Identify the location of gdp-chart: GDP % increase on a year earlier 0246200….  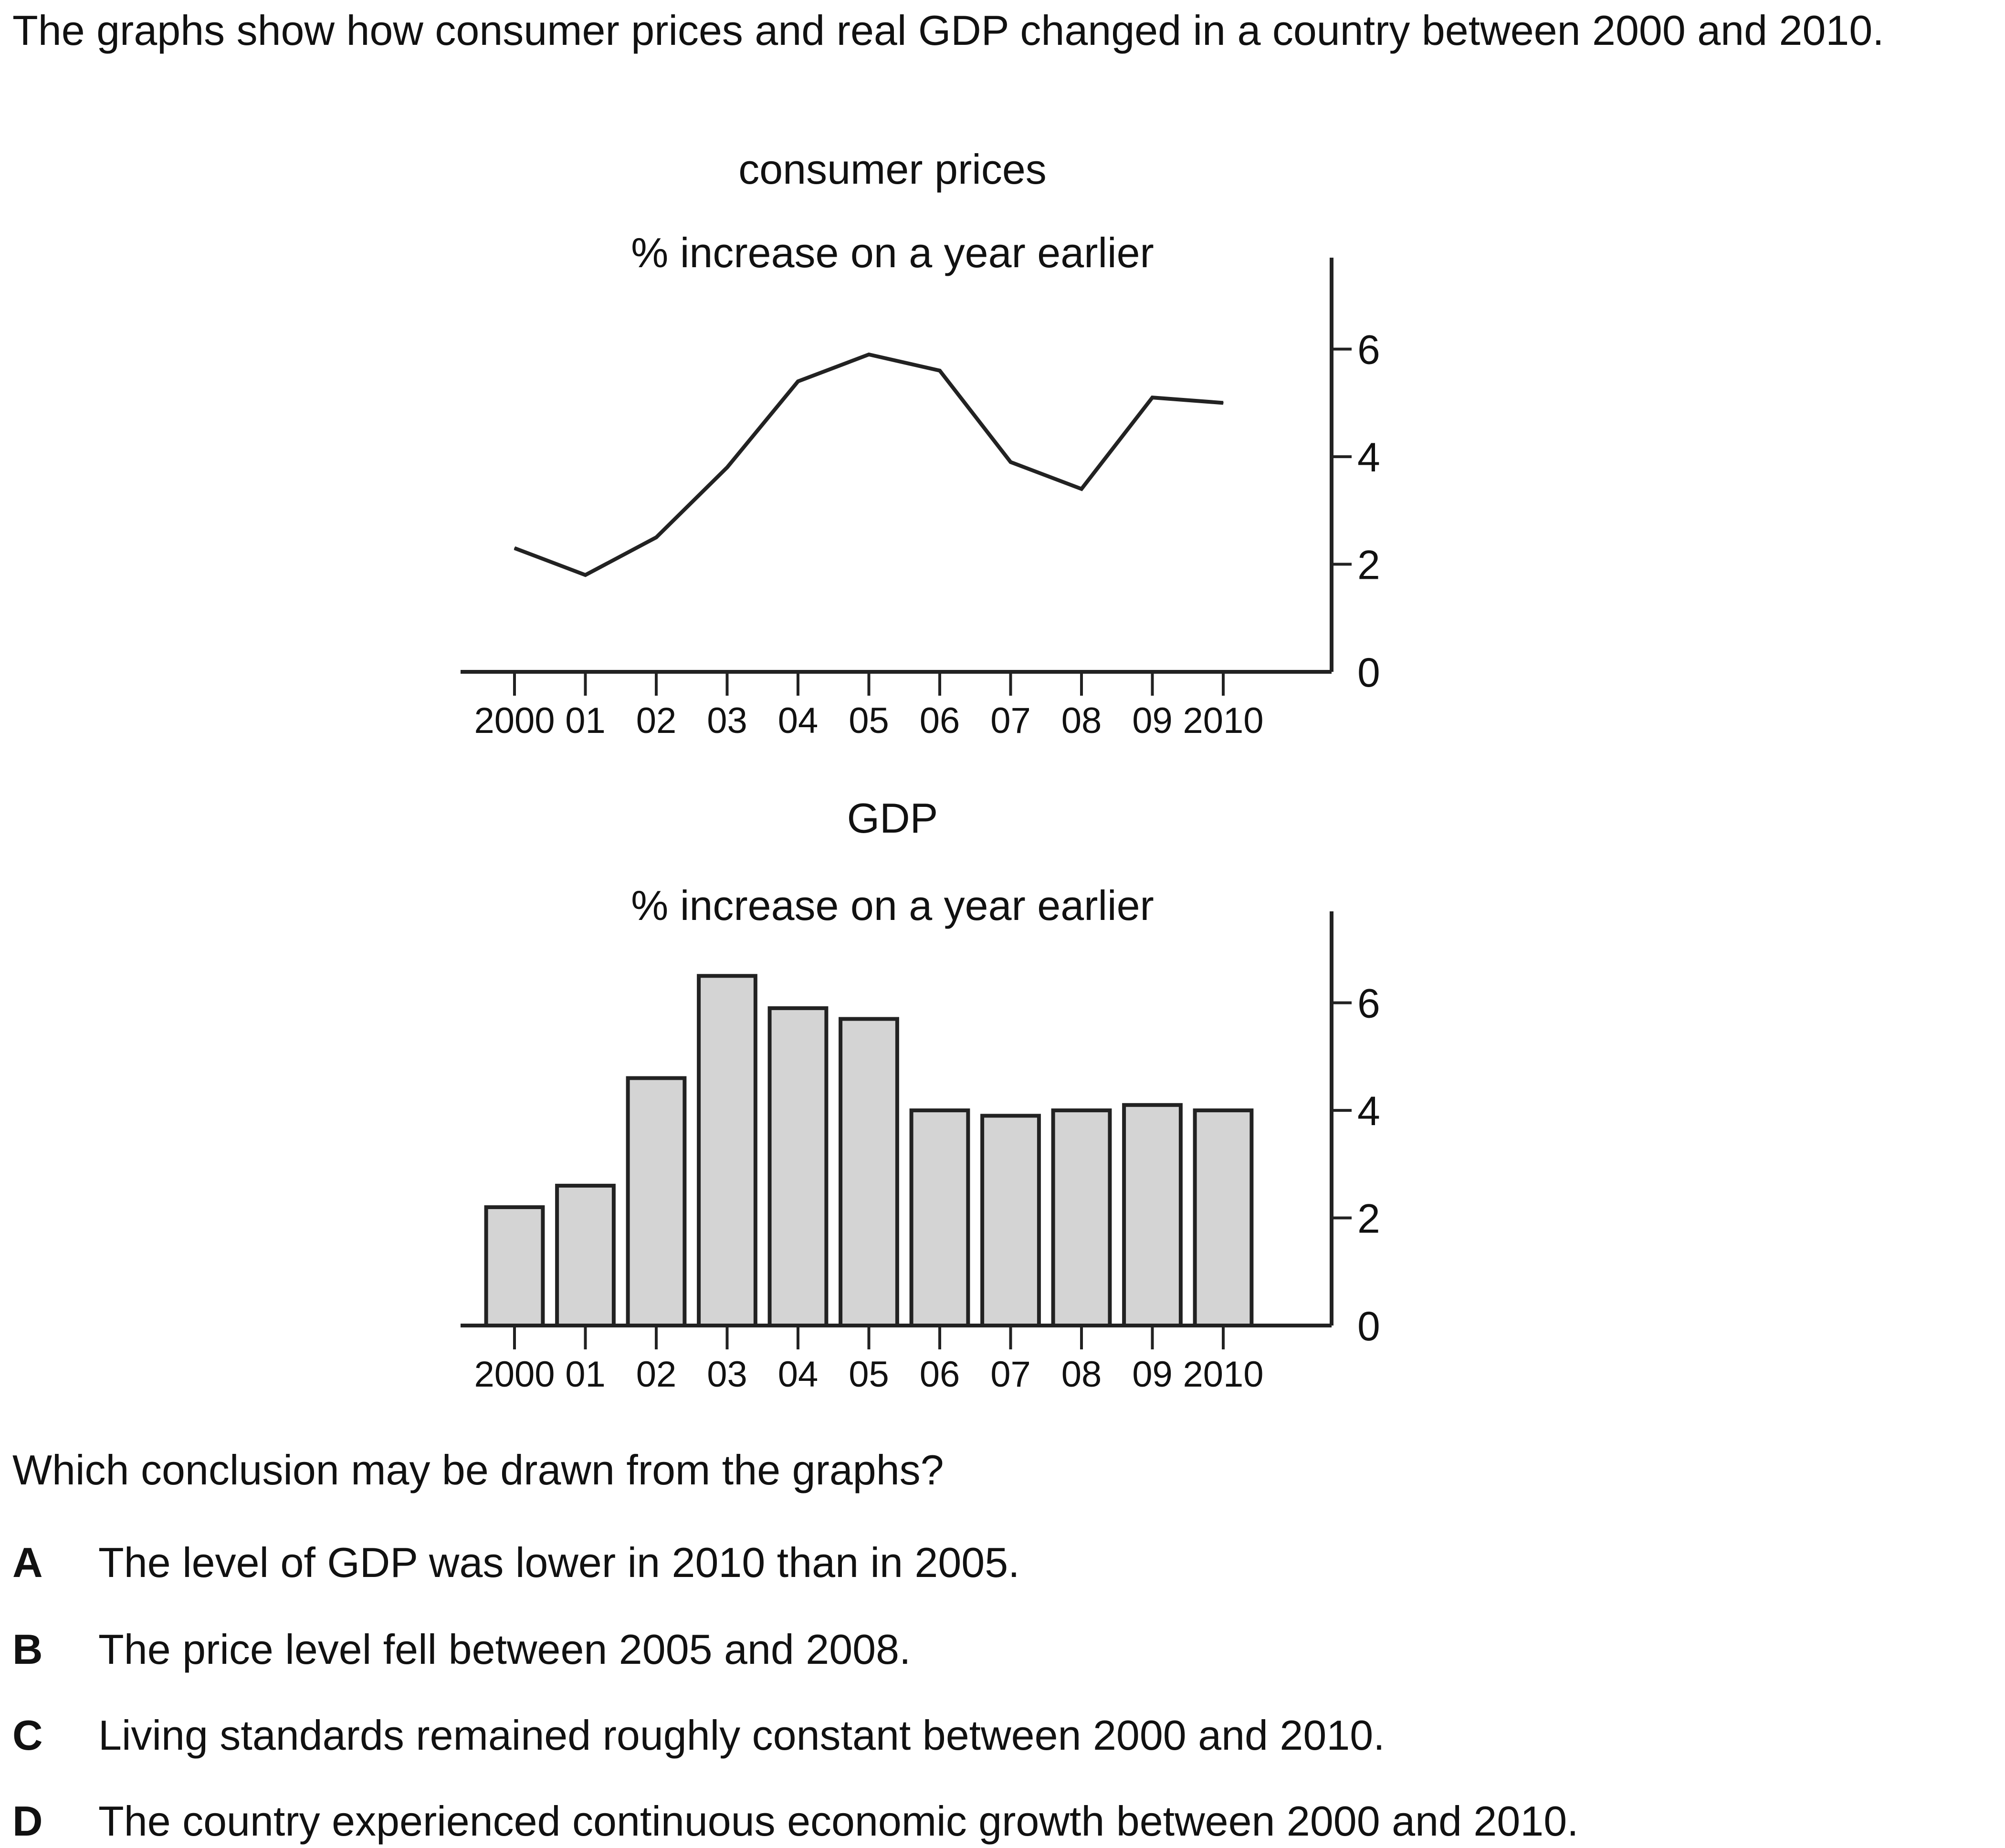
(920, 1094).